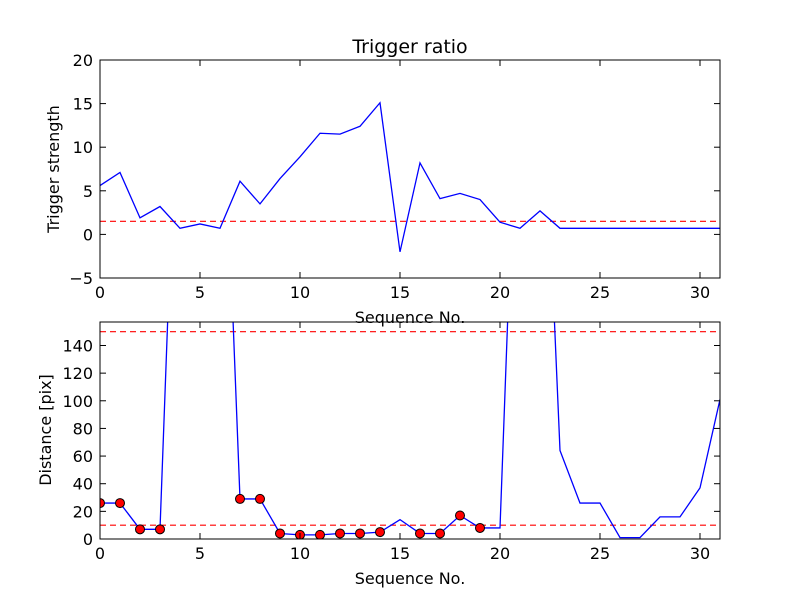 The image size is (800, 600). I want to click on chart-top-xtick-label: 5, so click(200, 292).